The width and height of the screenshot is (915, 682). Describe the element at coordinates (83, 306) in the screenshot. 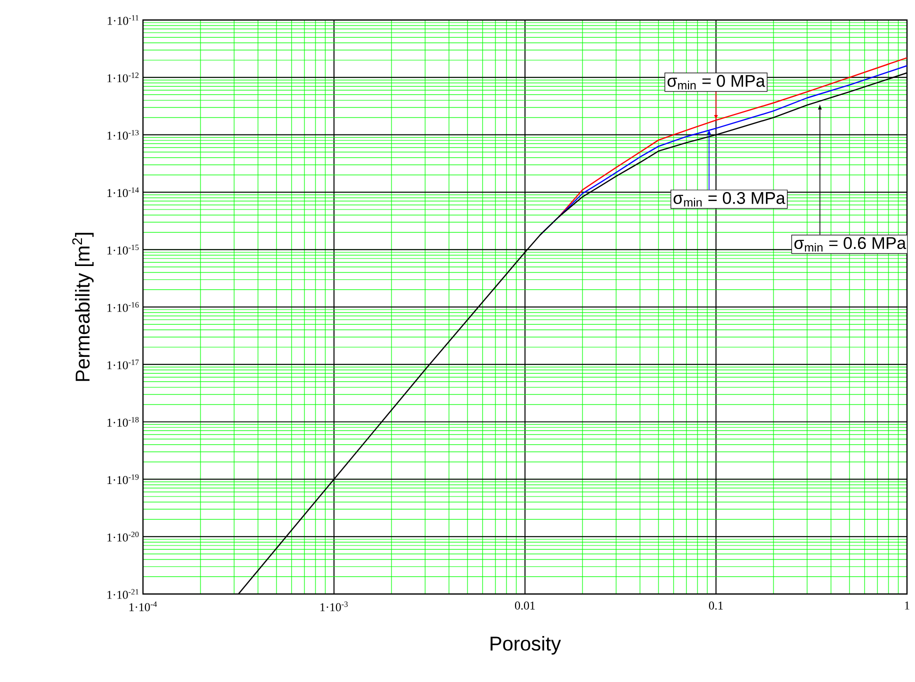

I see `y-axis-title: Permeability [m$^{2}$]` at that location.